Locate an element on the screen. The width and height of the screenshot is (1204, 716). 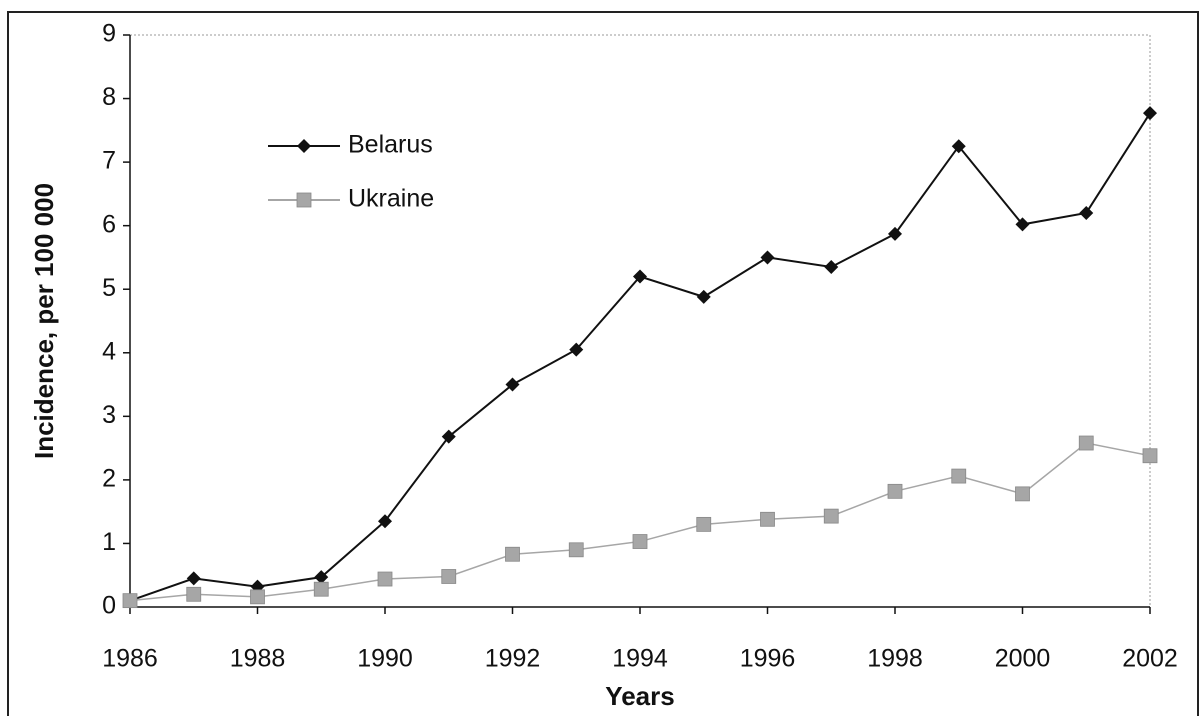
x-tick-label: 1988 is located at coordinates (258, 659).